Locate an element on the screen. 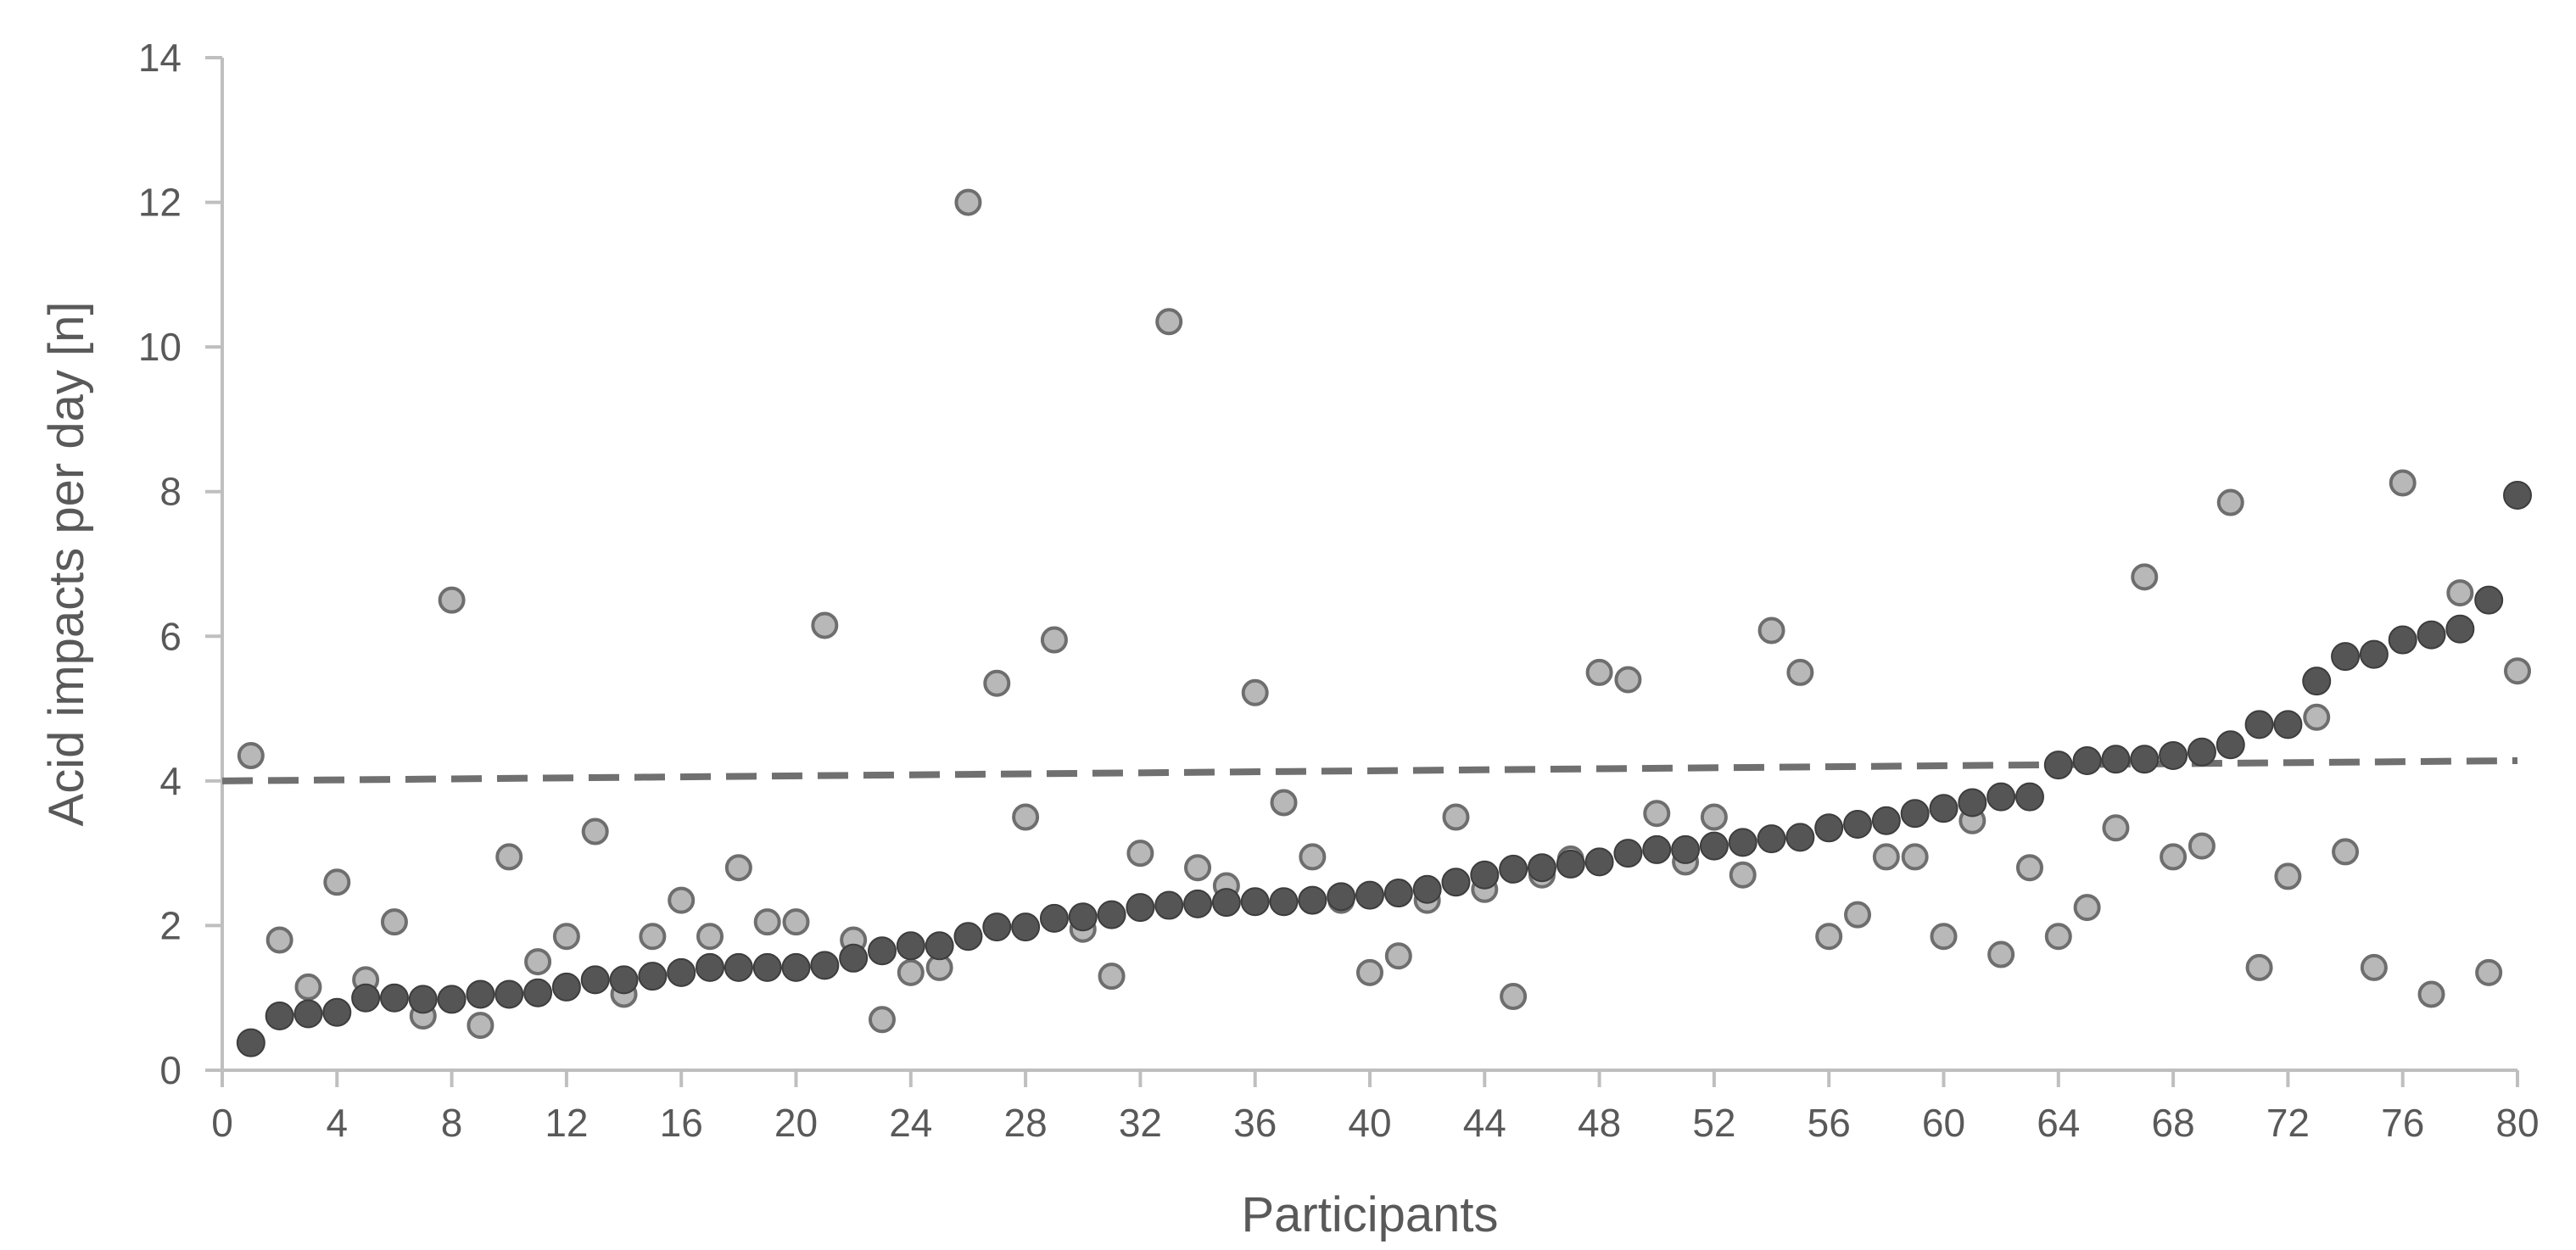 Image resolution: width=2576 pixels, height=1250 pixels. x-tick-label: 12 is located at coordinates (566, 1123).